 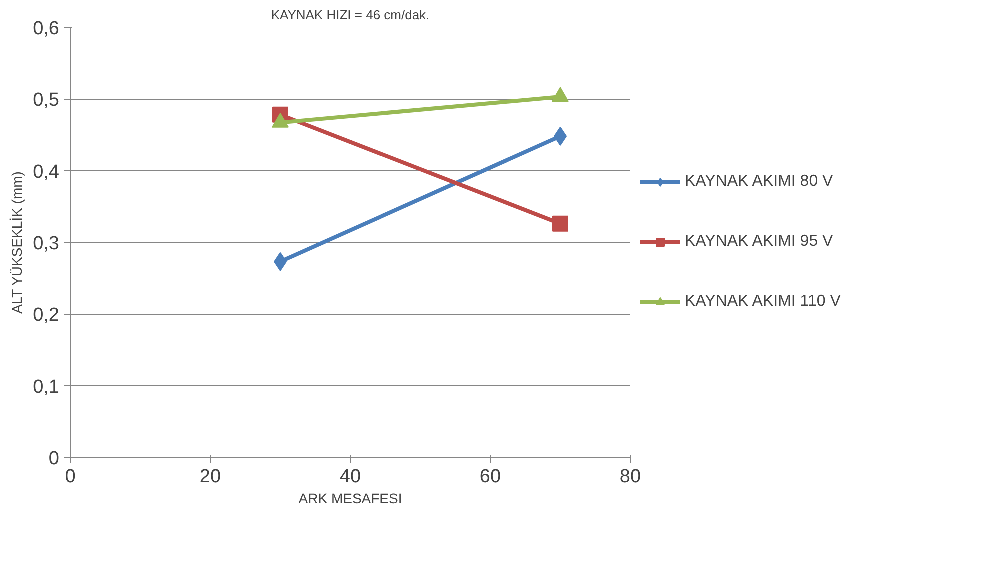 What do you see at coordinates (46, 172) in the screenshot?
I see `y-tick-label: 0,4` at bounding box center [46, 172].